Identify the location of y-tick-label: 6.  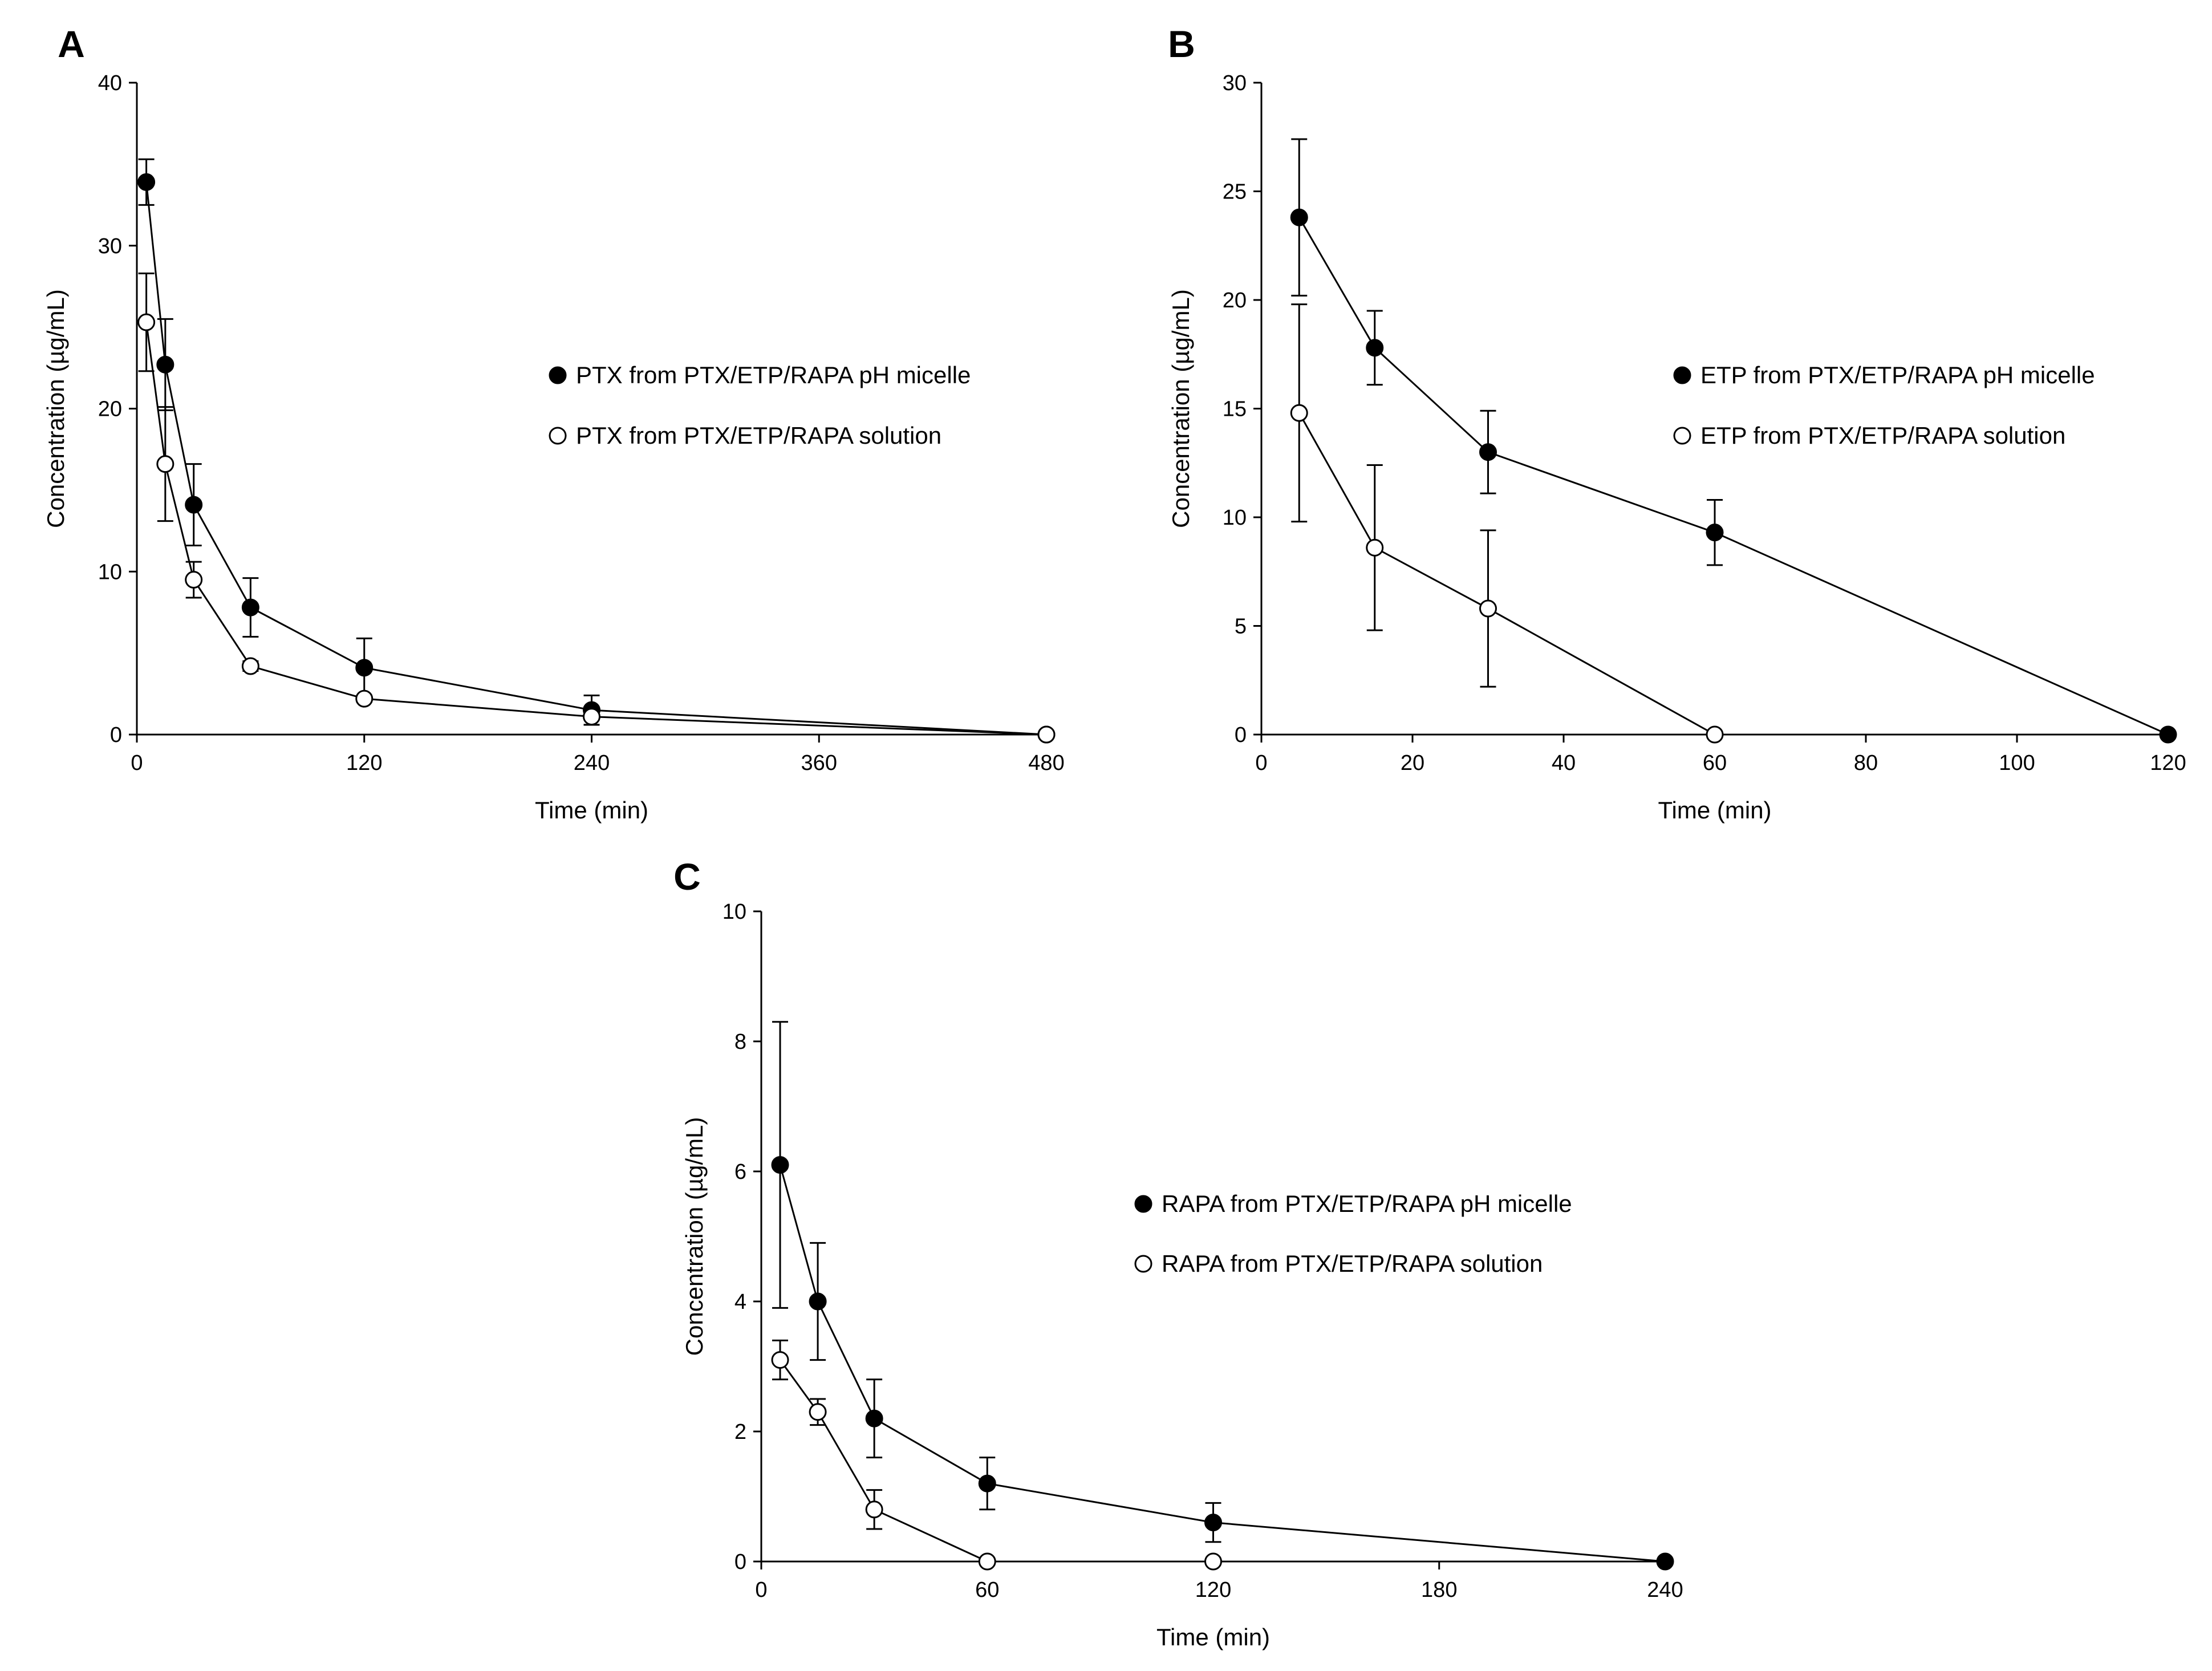
(740, 1172).